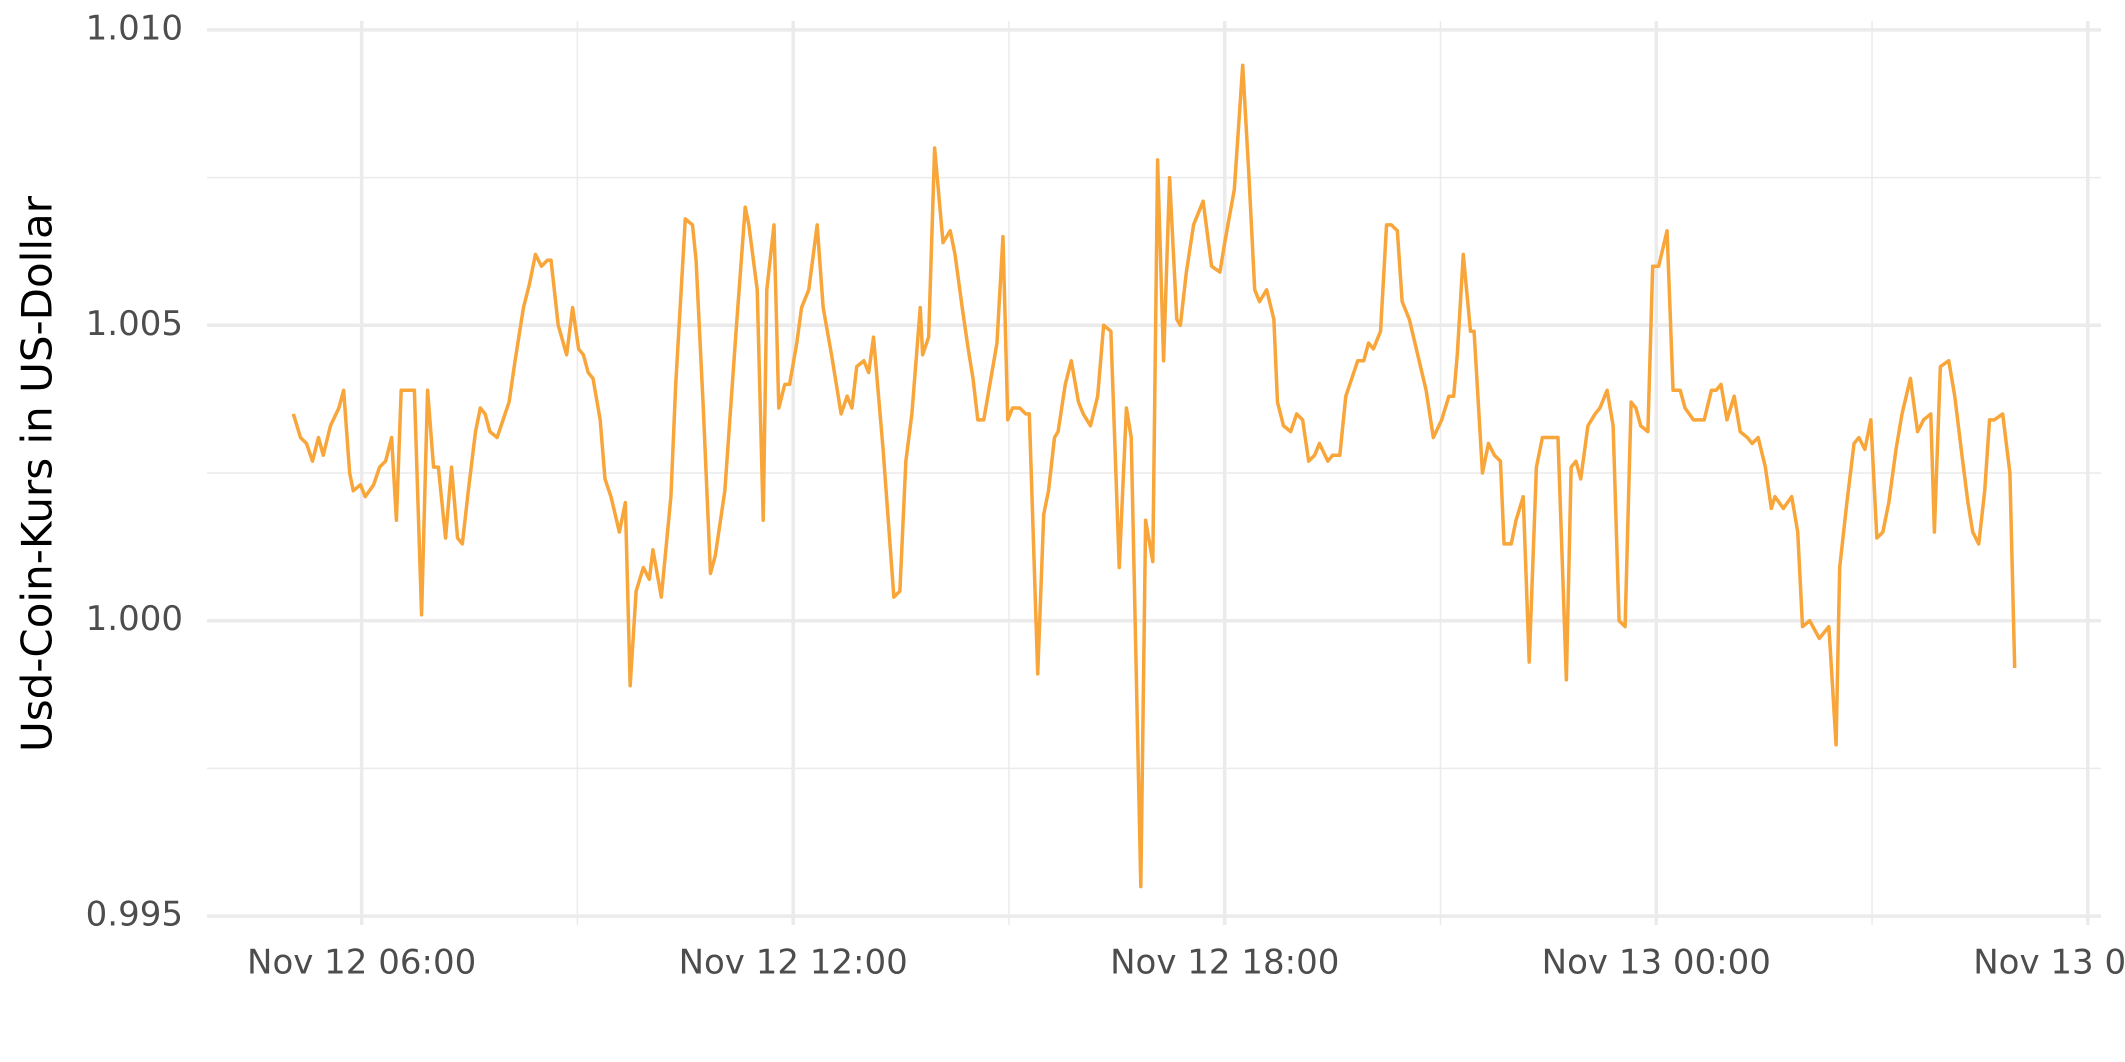 This screenshot has height=1062, width=2125. Describe the element at coordinates (1224, 963) in the screenshot. I see `x-tick-label: Nov 12 18:00` at that location.